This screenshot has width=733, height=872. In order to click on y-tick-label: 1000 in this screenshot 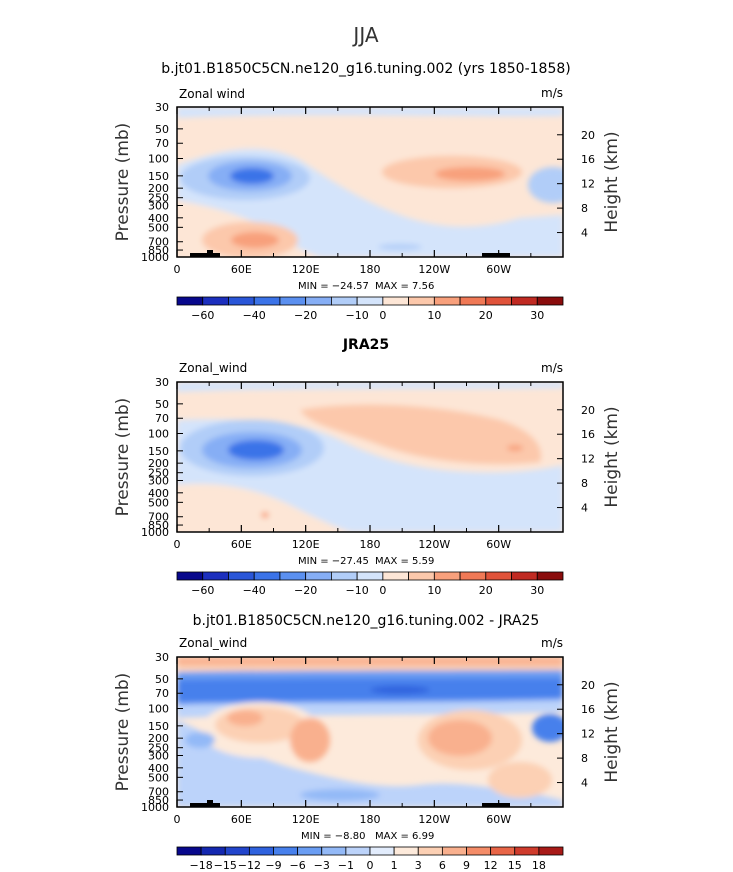, I will do `click(155, 532)`.